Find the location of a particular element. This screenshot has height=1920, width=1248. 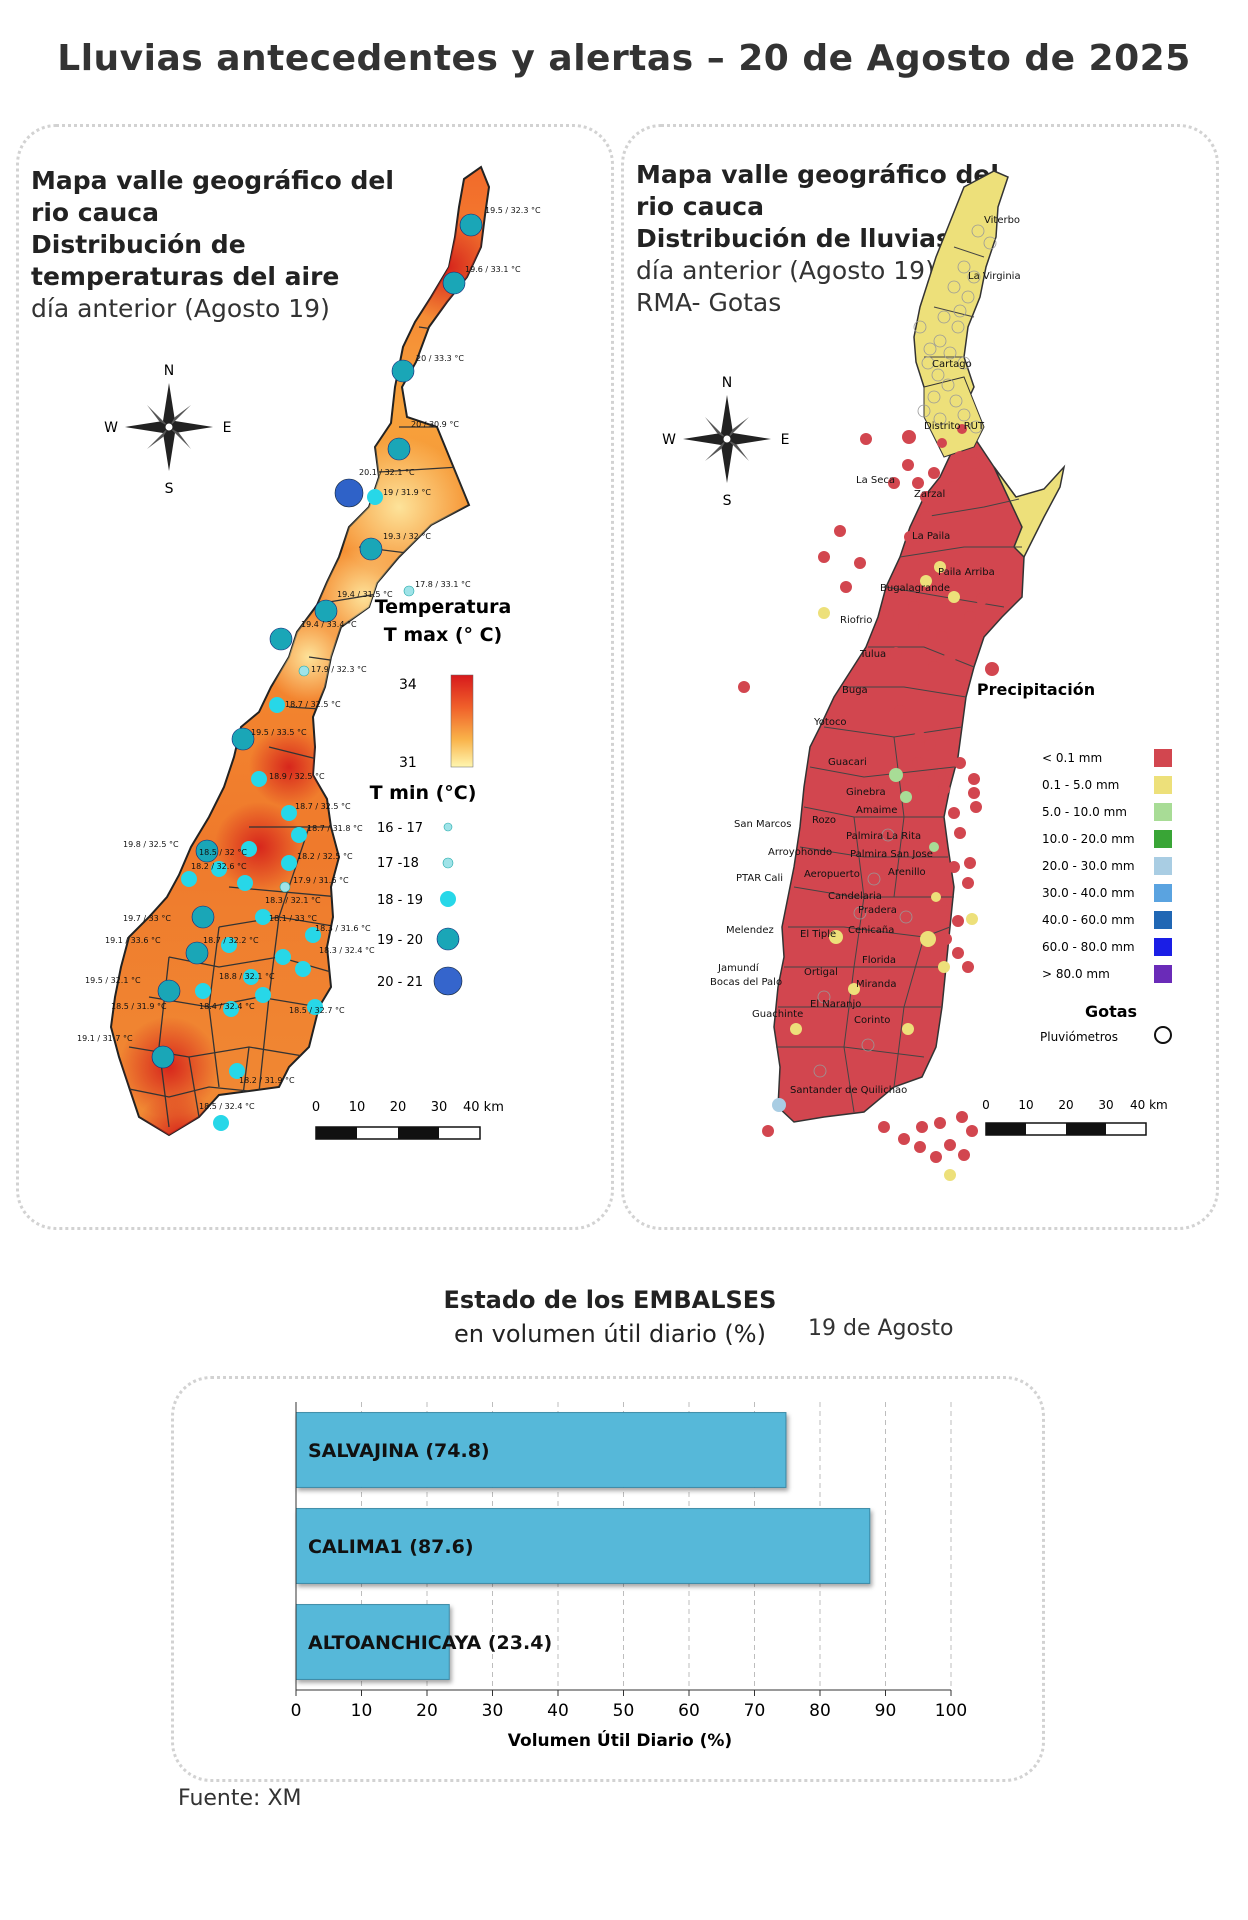

scale-bar: 0 10 20 30 40 km is located at coordinates (1075, 1117).